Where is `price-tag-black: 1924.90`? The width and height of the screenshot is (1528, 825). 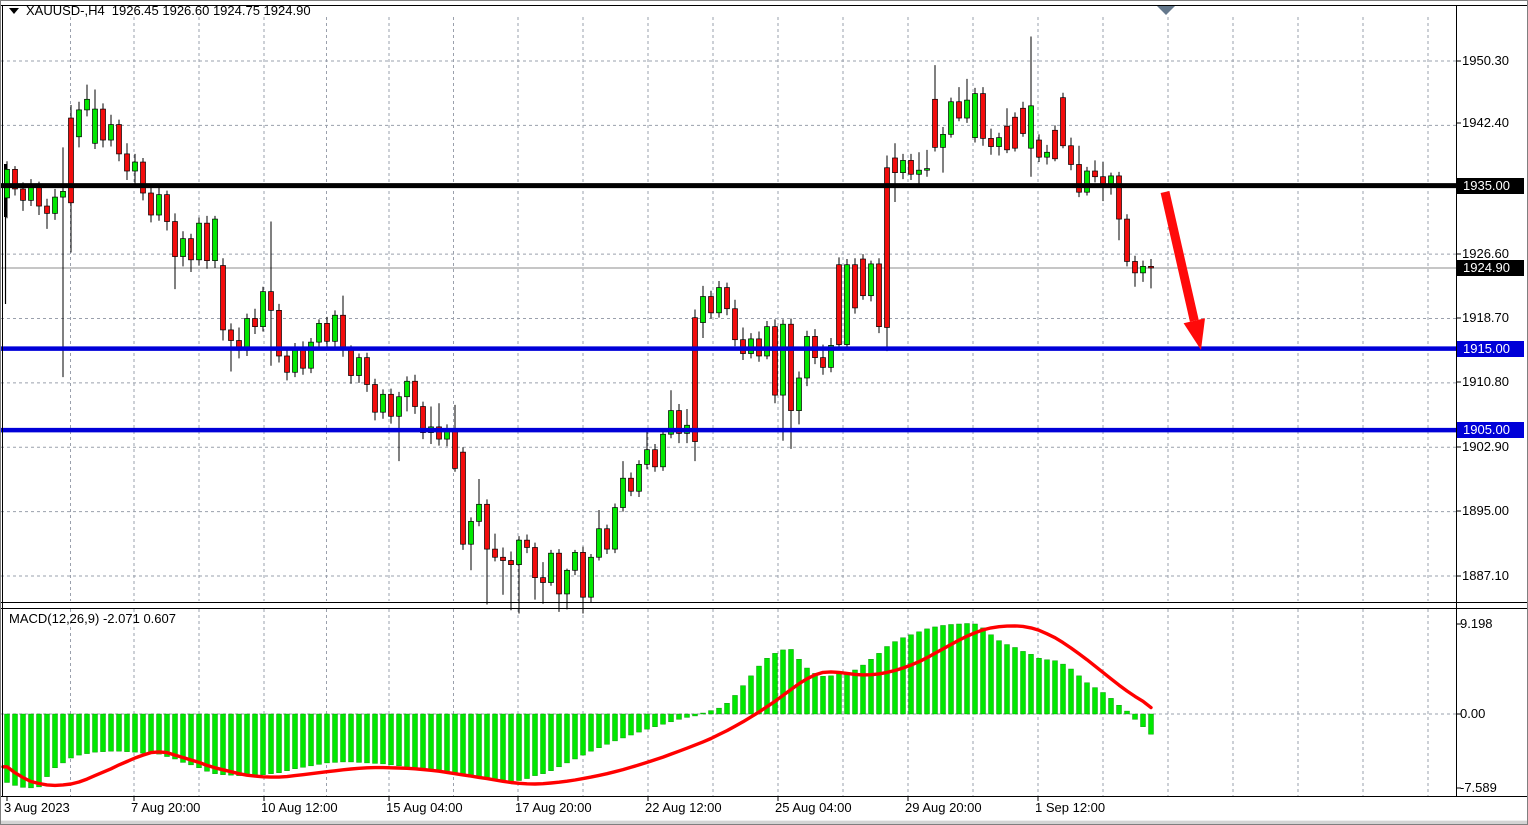 price-tag-black: 1924.90 is located at coordinates (1490, 268).